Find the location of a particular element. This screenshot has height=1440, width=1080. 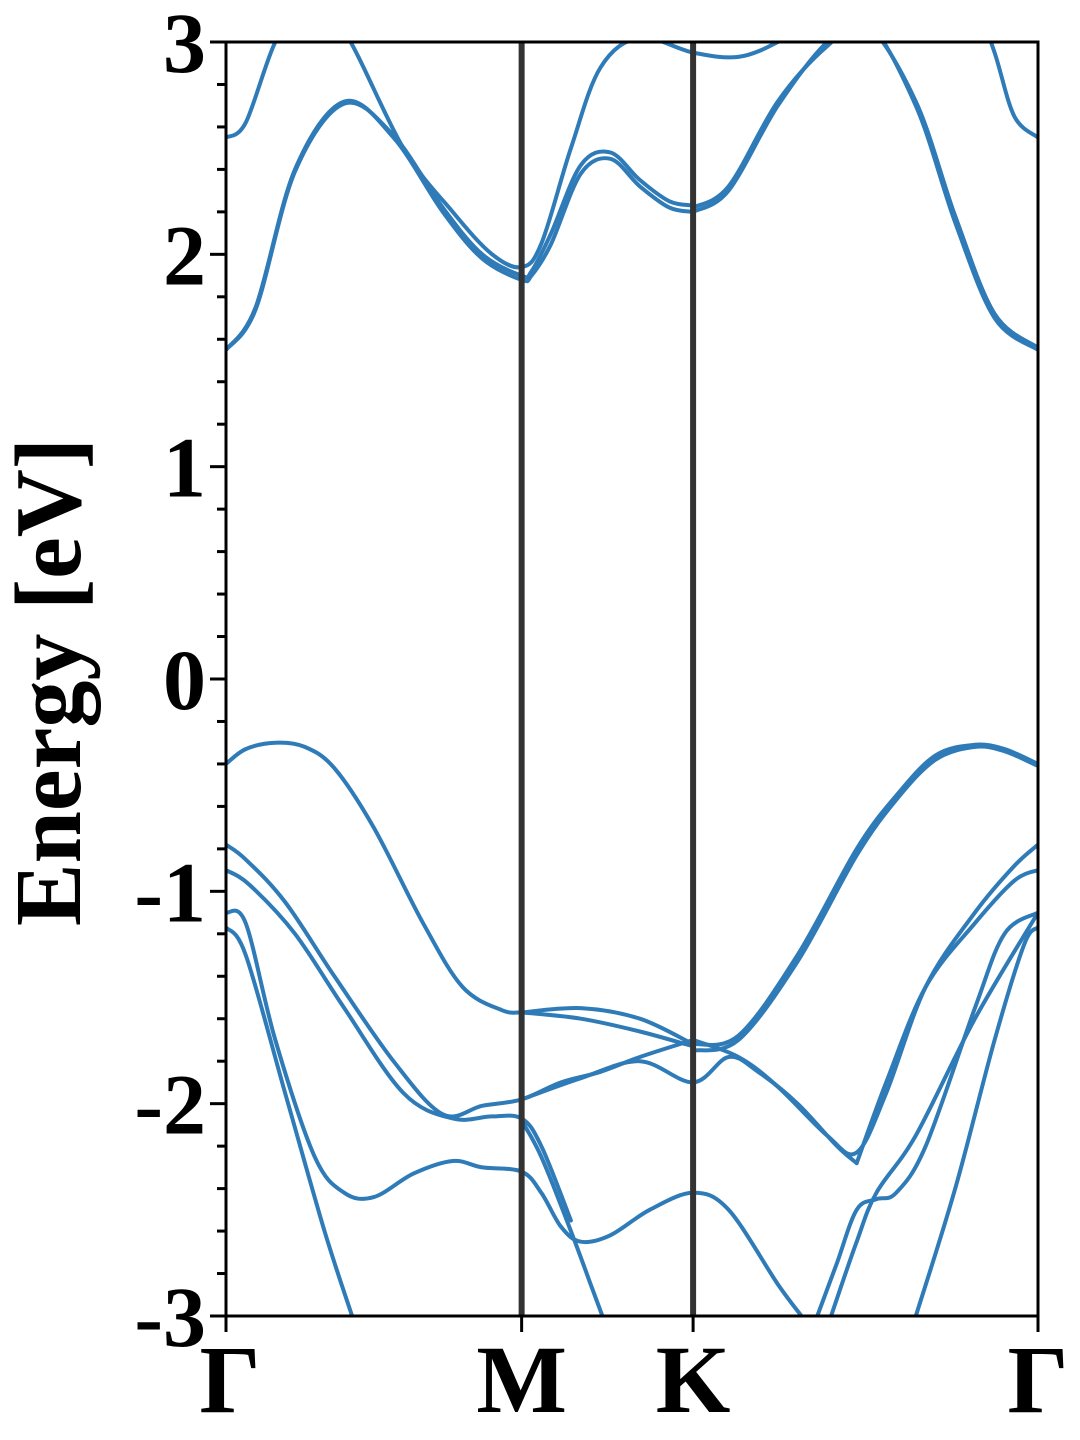

y-axis-label: Energy [eV] is located at coordinates (50, 682).